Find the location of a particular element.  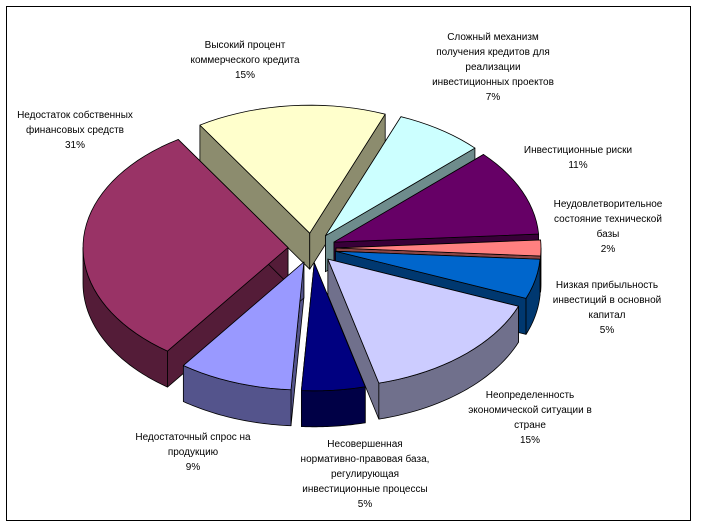

slice-label-0: Высокий процент коммерческого кредита 15% is located at coordinates (245, 60).